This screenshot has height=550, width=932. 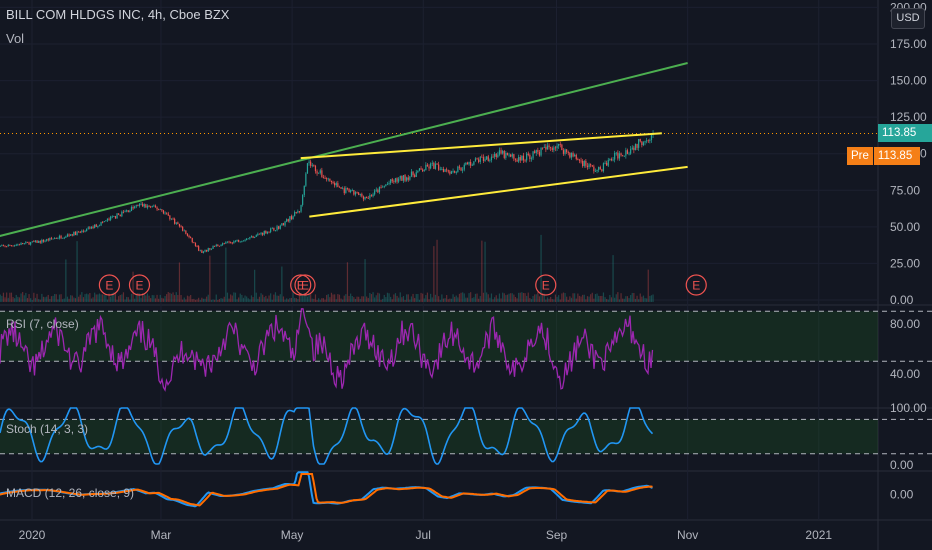 What do you see at coordinates (118, 14) in the screenshot?
I see `chart-title: BILL COM HLDGS INC, 4h, Cboe BZX` at bounding box center [118, 14].